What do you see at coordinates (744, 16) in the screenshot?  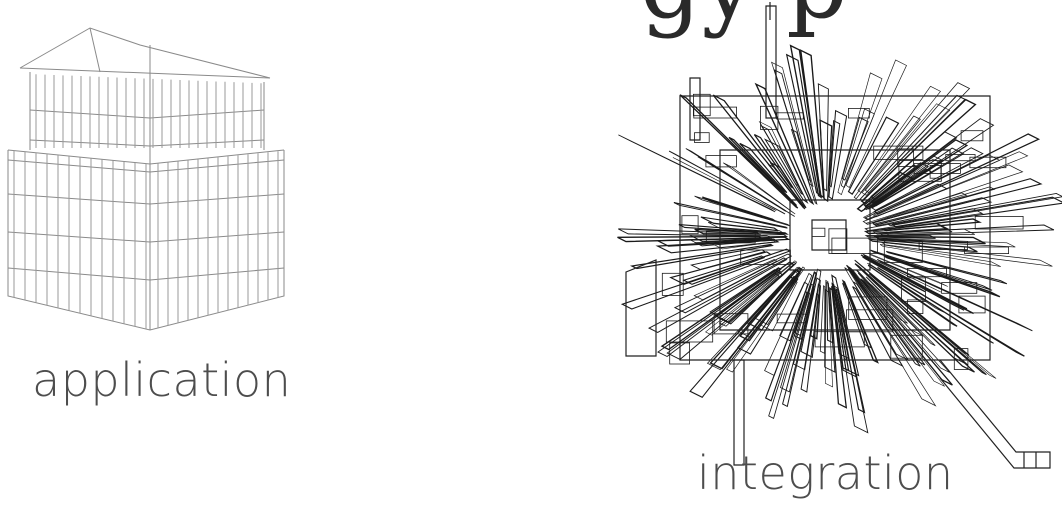 I see `cropped-heading: gy p` at bounding box center [744, 16].